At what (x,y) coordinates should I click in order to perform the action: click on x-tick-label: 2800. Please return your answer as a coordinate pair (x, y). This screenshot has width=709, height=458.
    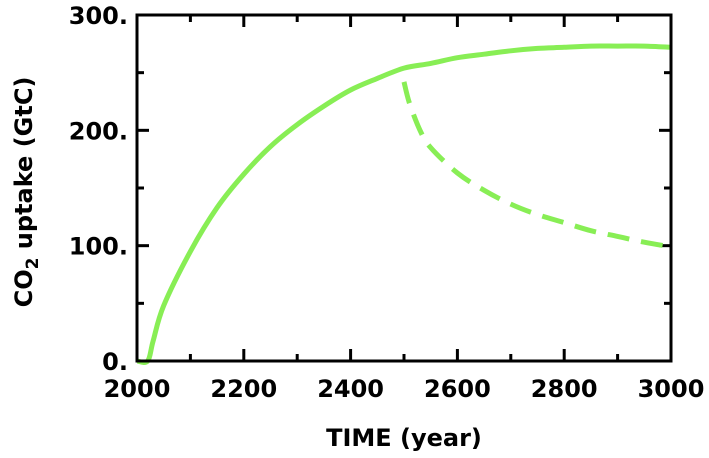
    Looking at the image, I should click on (564, 389).